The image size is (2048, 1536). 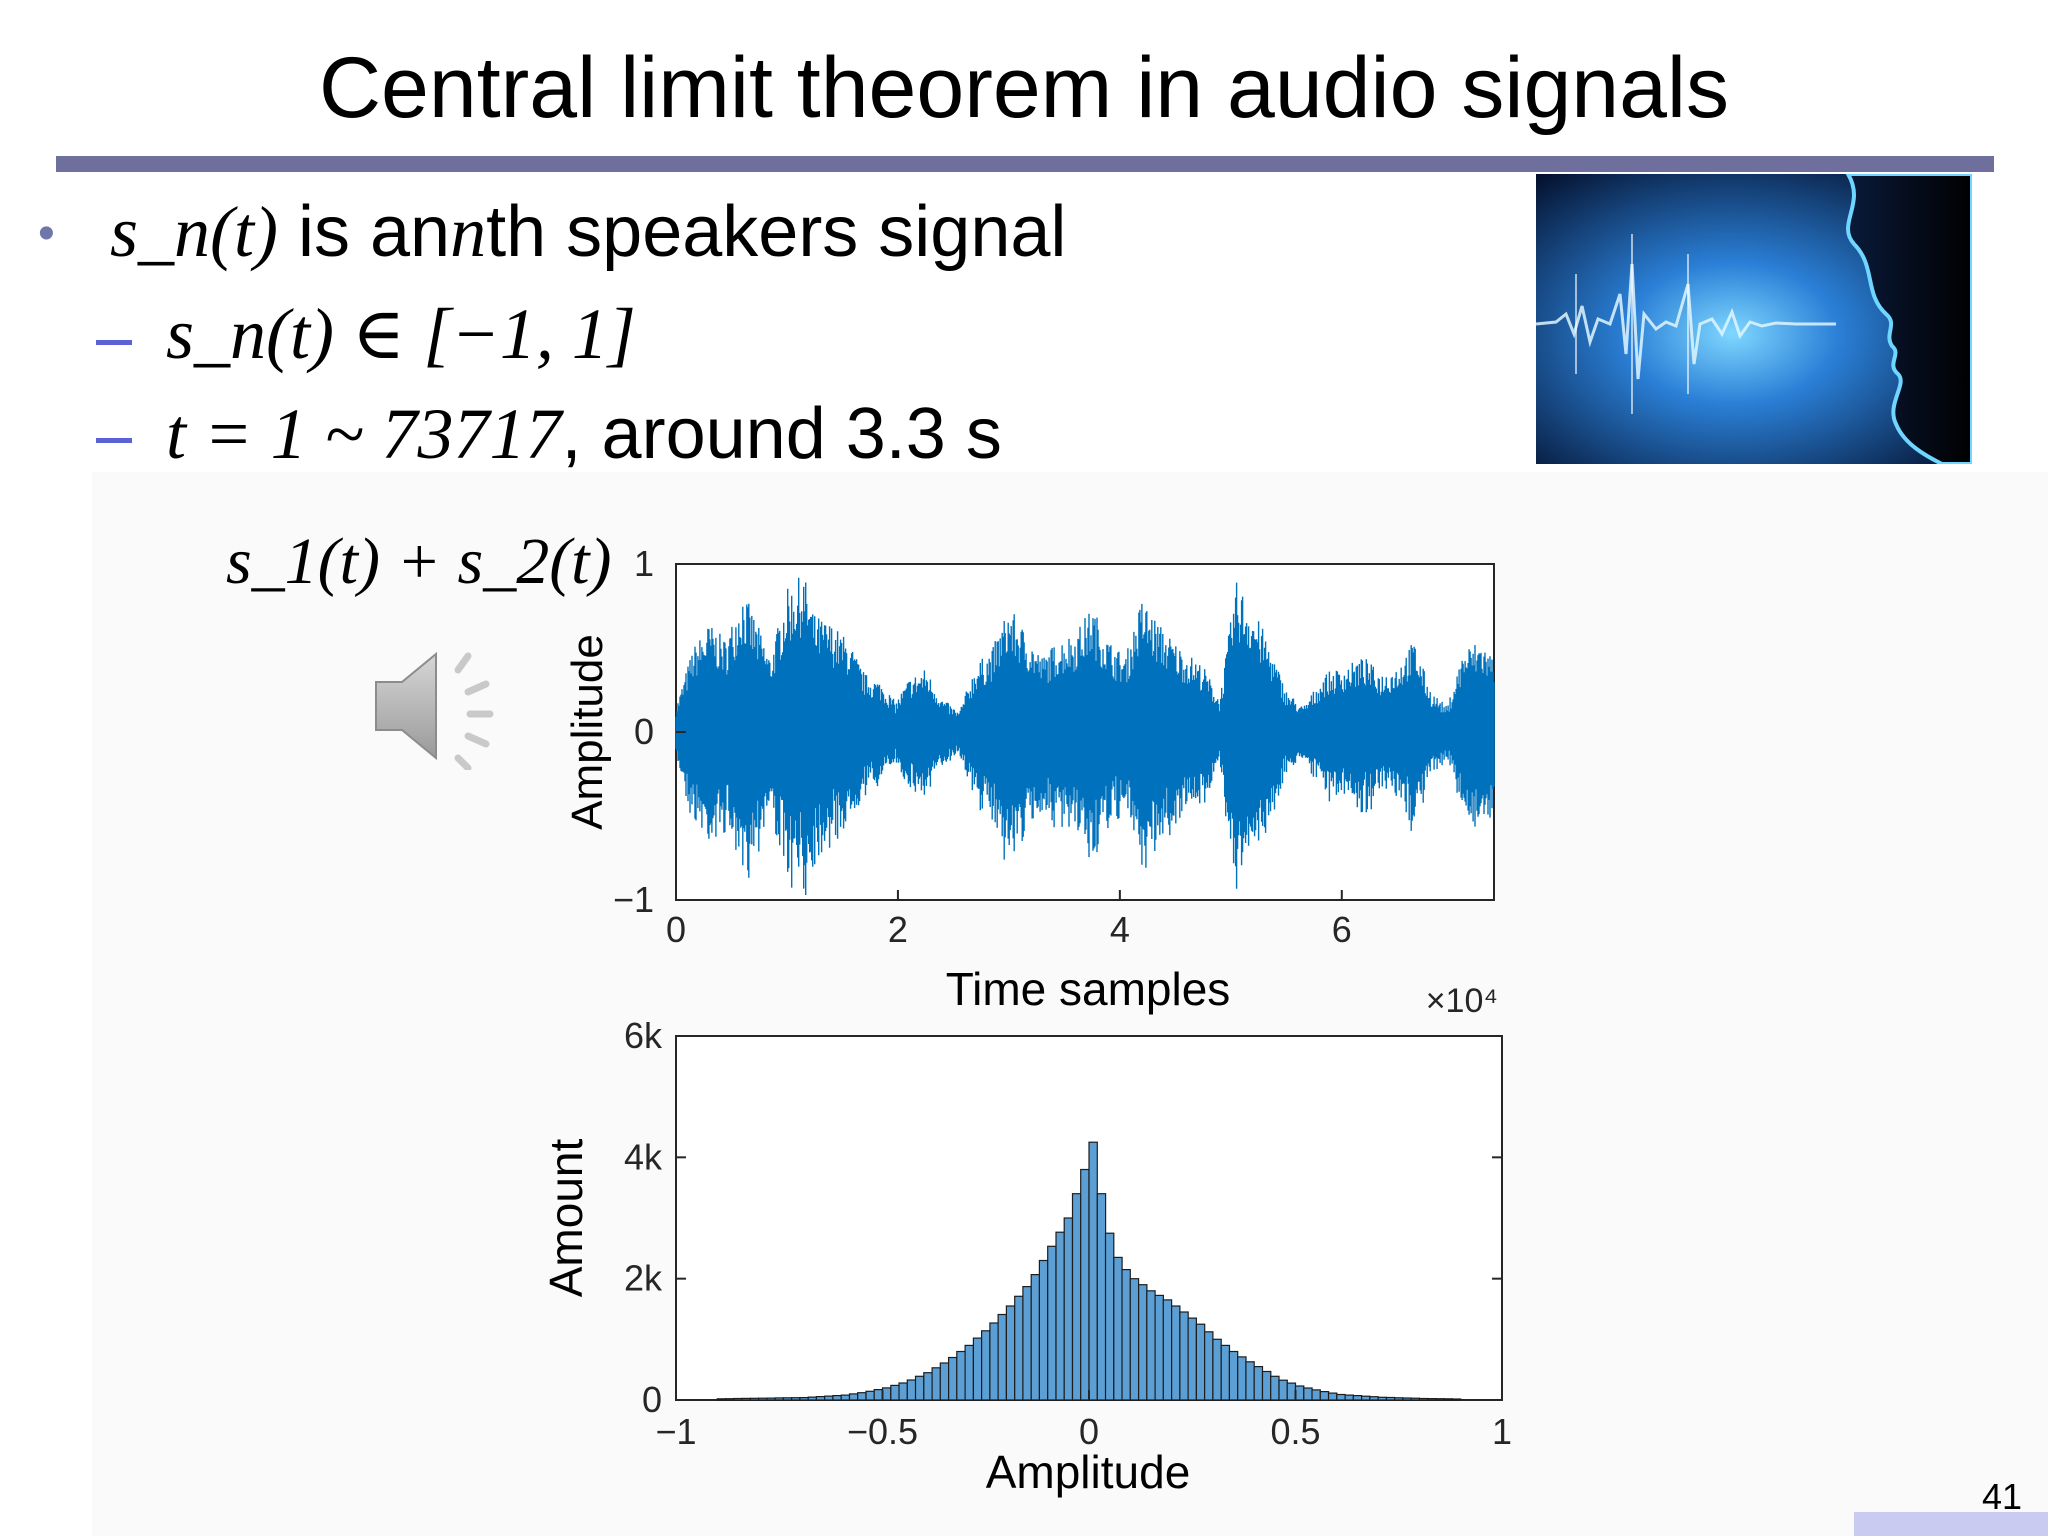 What do you see at coordinates (468, 232) in the screenshot?
I see `bullet-main-math-n: n` at bounding box center [468, 232].